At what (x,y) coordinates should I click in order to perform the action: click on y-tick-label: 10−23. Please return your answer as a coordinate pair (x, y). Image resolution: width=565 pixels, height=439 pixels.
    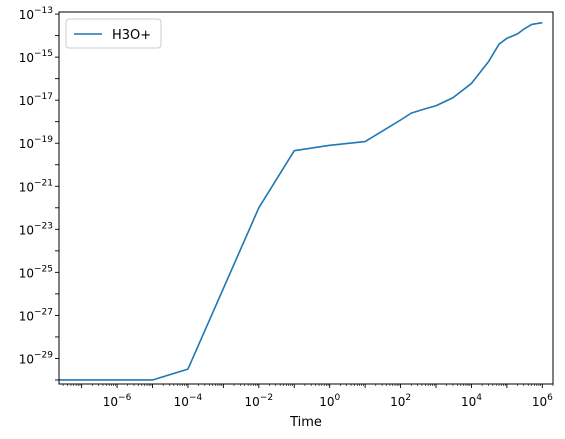
    Looking at the image, I should click on (36, 229).